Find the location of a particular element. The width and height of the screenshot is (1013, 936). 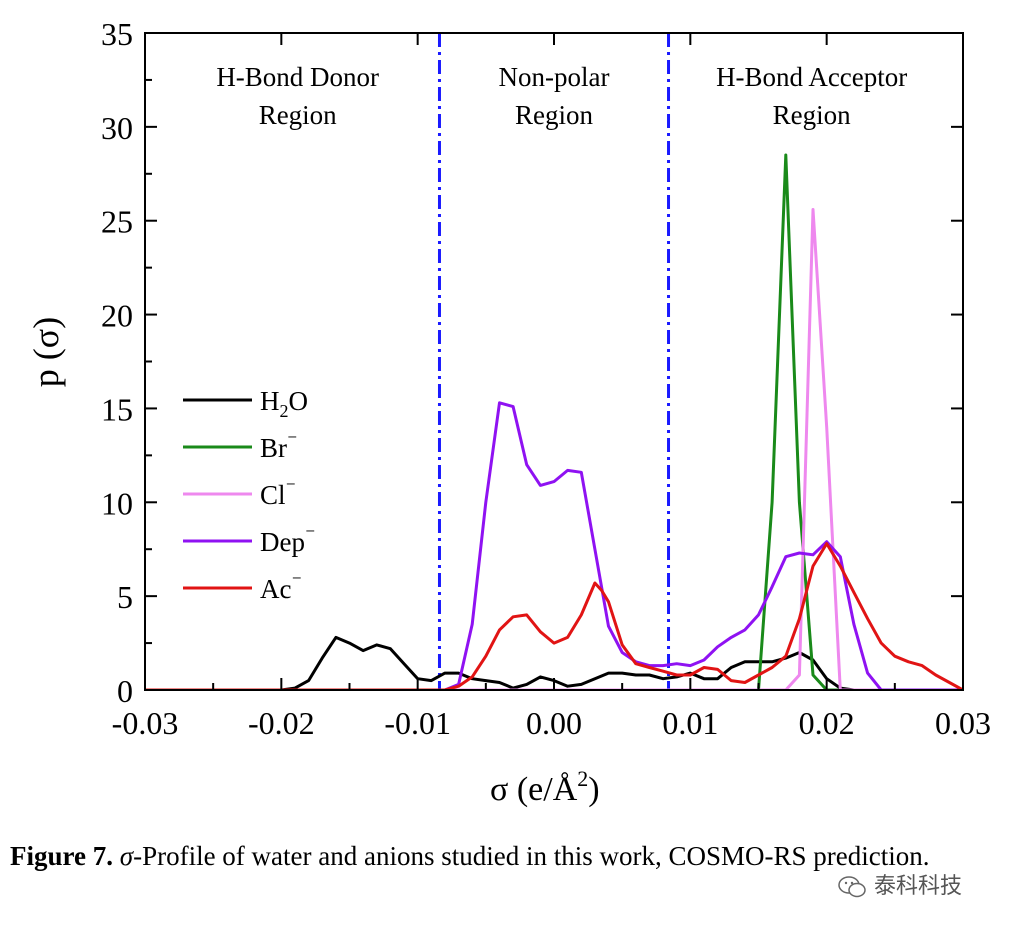

caption-sigma: σ is located at coordinates (126, 856).